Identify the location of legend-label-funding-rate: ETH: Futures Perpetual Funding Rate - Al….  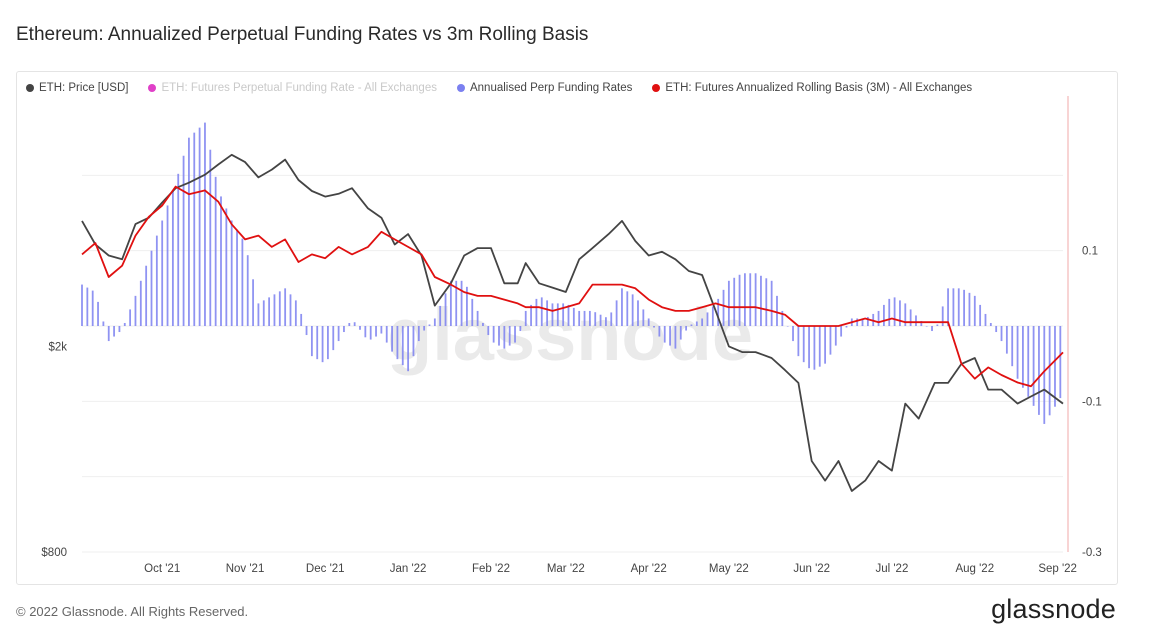
(299, 88).